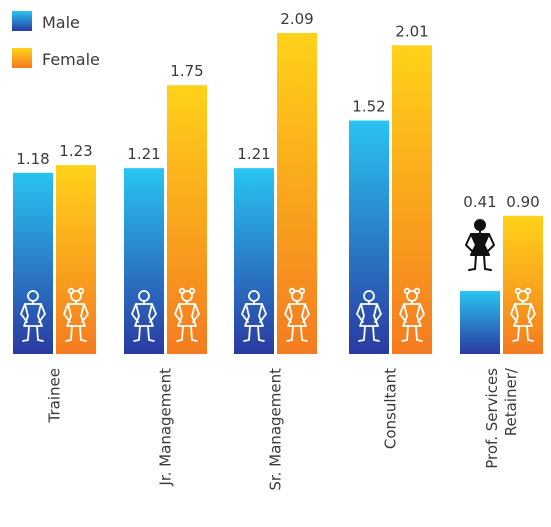 The height and width of the screenshot is (527, 551). What do you see at coordinates (71, 59) in the screenshot?
I see `legend-label-female: Female` at bounding box center [71, 59].